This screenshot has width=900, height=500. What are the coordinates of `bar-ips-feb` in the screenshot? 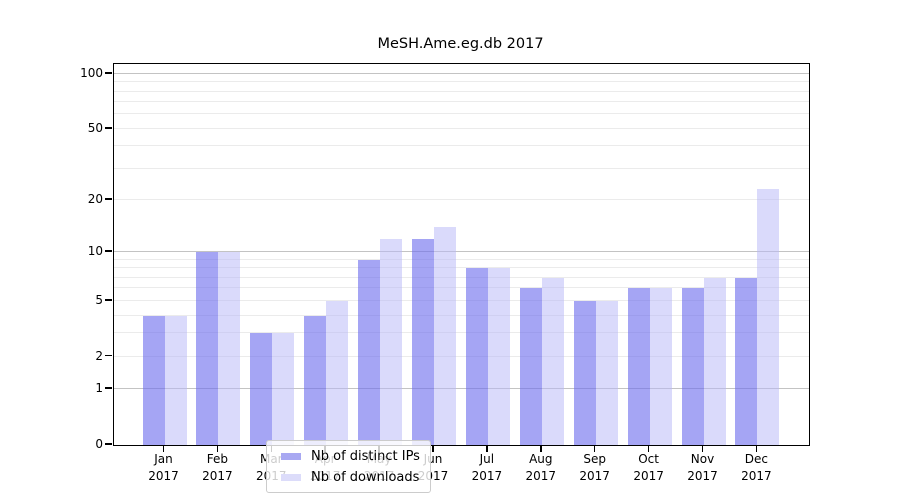 It's located at (207, 348).